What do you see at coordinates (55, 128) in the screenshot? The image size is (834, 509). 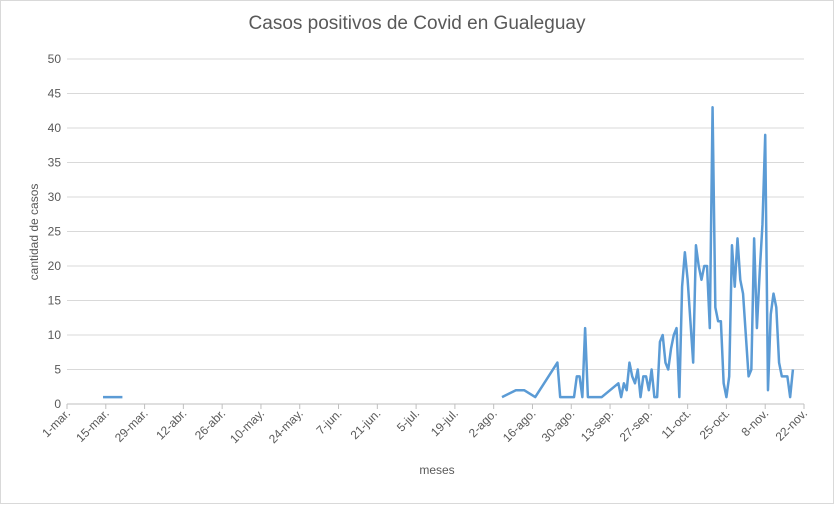 I see `y-tick-label: 40` at bounding box center [55, 128].